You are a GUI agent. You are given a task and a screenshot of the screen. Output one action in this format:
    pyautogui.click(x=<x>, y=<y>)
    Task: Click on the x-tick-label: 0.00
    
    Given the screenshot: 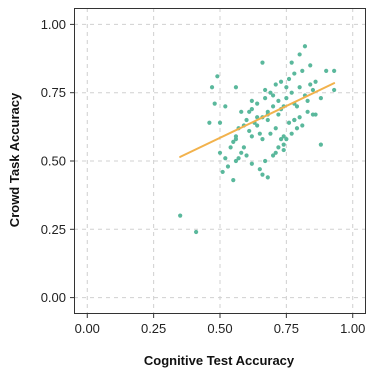 What is the action you would take?
    pyautogui.click(x=87, y=328)
    